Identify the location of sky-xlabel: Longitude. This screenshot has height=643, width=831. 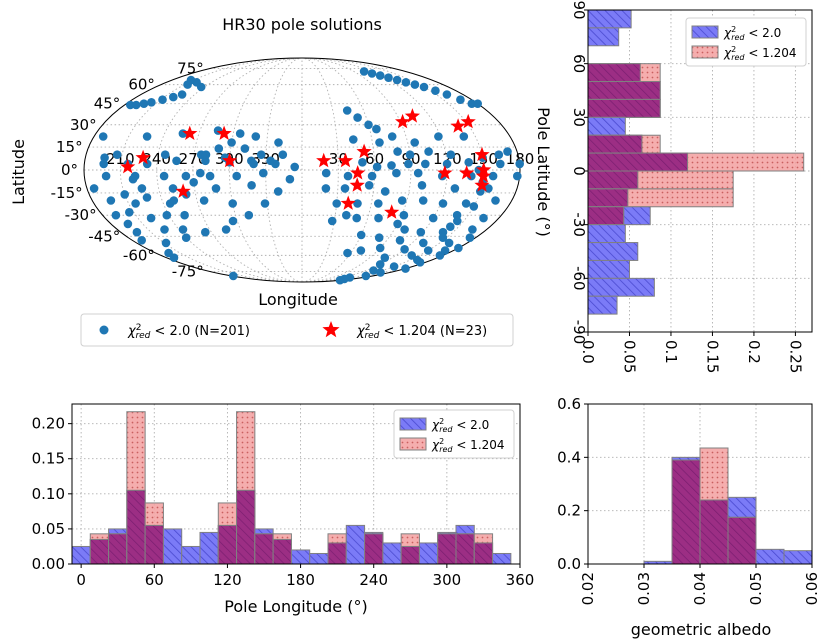
(298, 299).